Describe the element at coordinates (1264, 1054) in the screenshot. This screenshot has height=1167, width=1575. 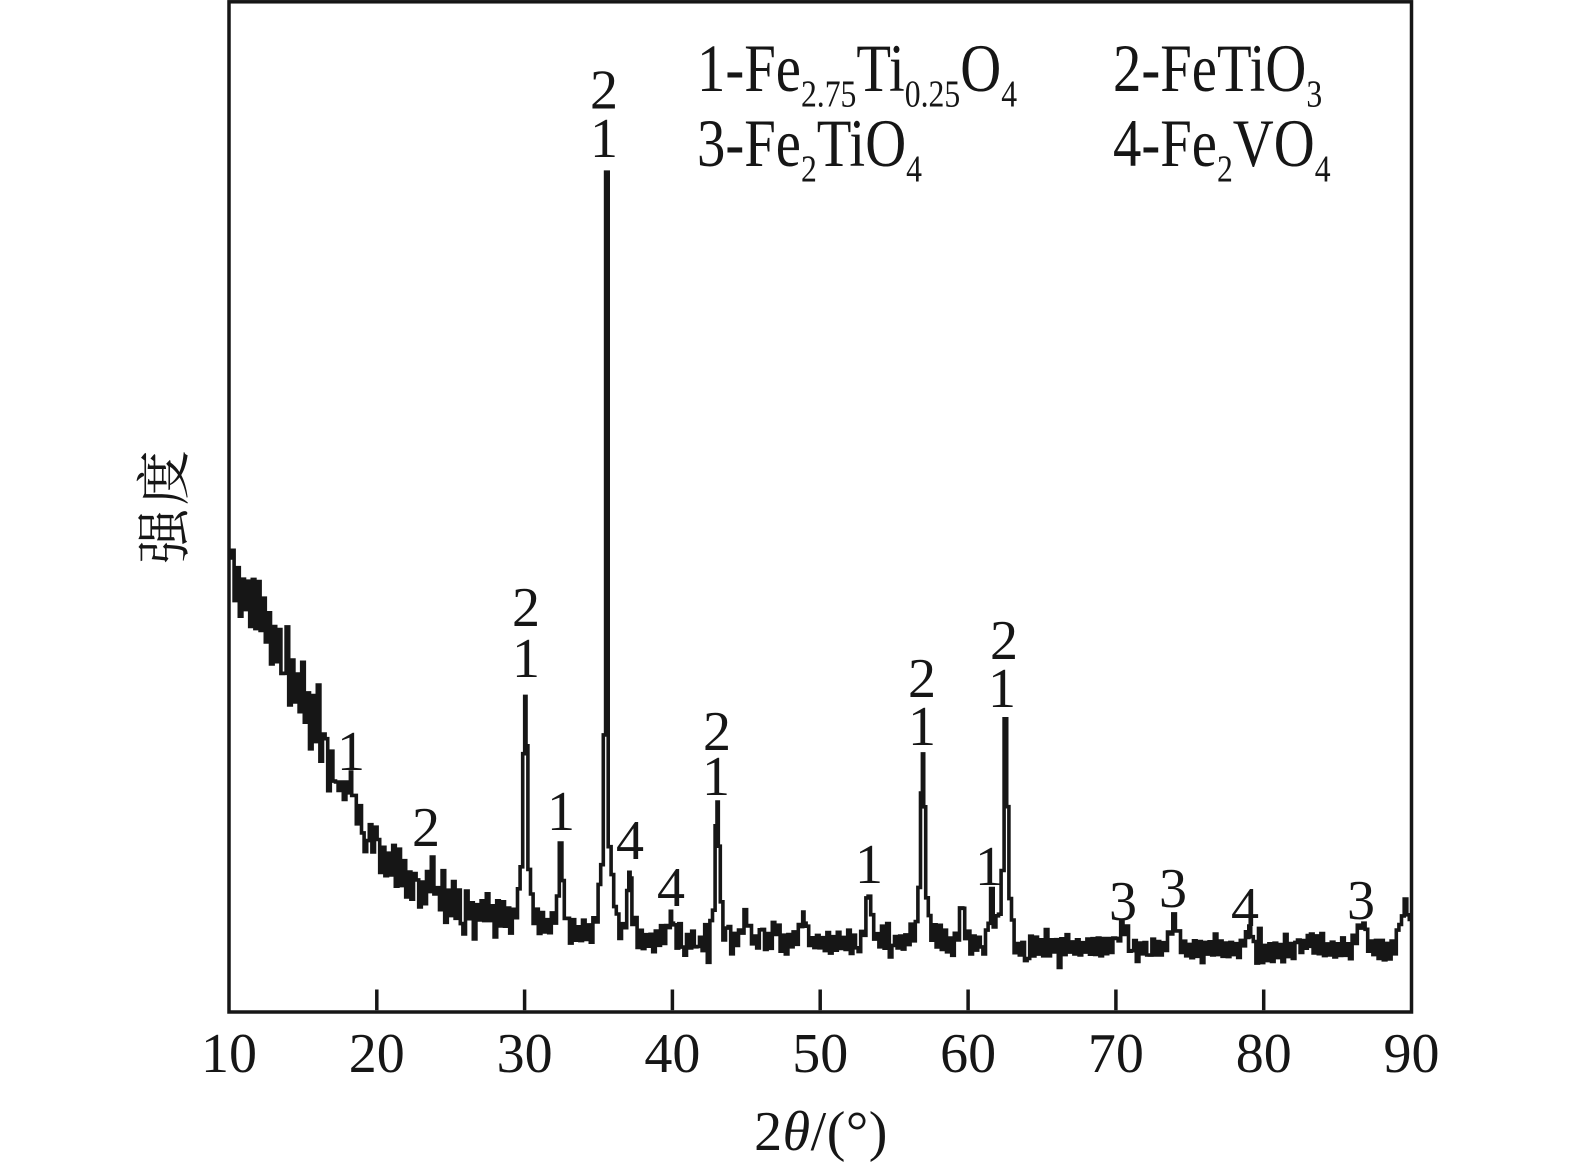
I see `svg-text: 80` at that location.